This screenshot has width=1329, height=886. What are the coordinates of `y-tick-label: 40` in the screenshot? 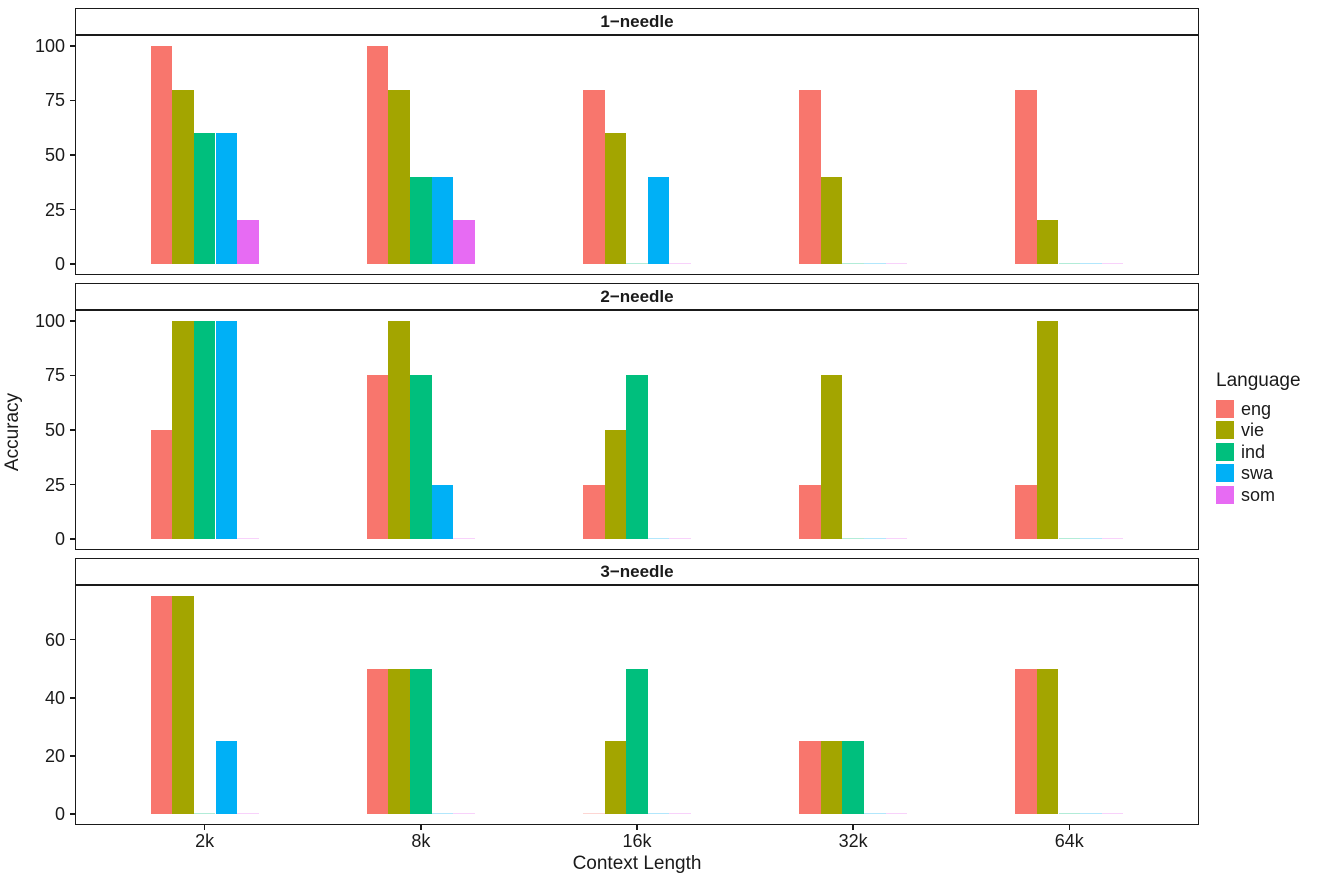 It's located at (54, 697).